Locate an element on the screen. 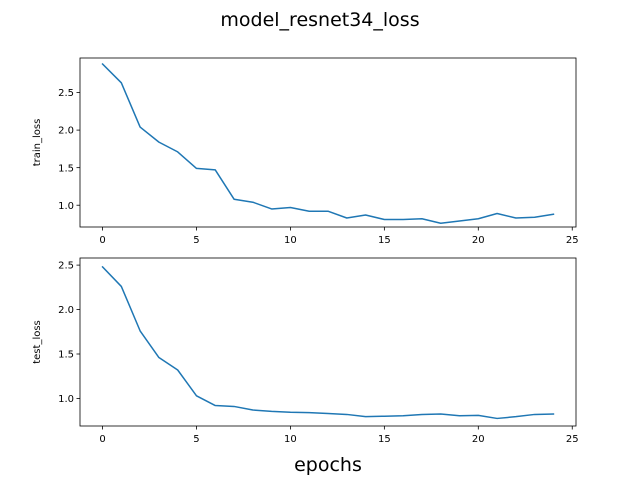 Image resolution: width=640 pixels, height=480 pixels. x-axis-label: epochs is located at coordinates (328, 465).